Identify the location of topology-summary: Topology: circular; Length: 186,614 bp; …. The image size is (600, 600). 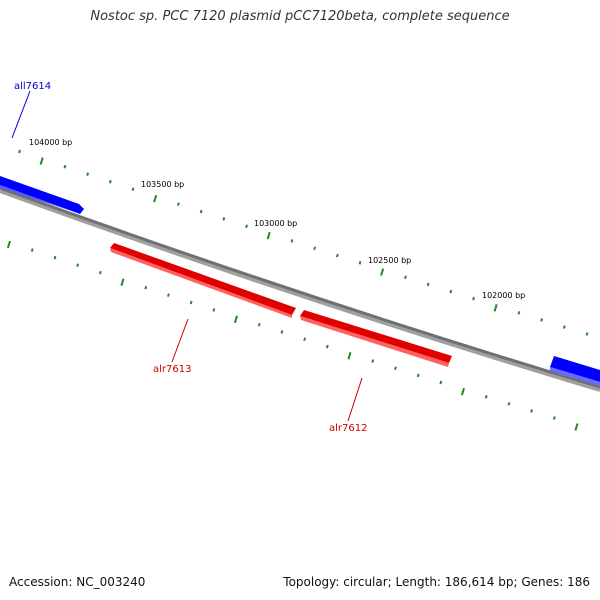
(436, 582).